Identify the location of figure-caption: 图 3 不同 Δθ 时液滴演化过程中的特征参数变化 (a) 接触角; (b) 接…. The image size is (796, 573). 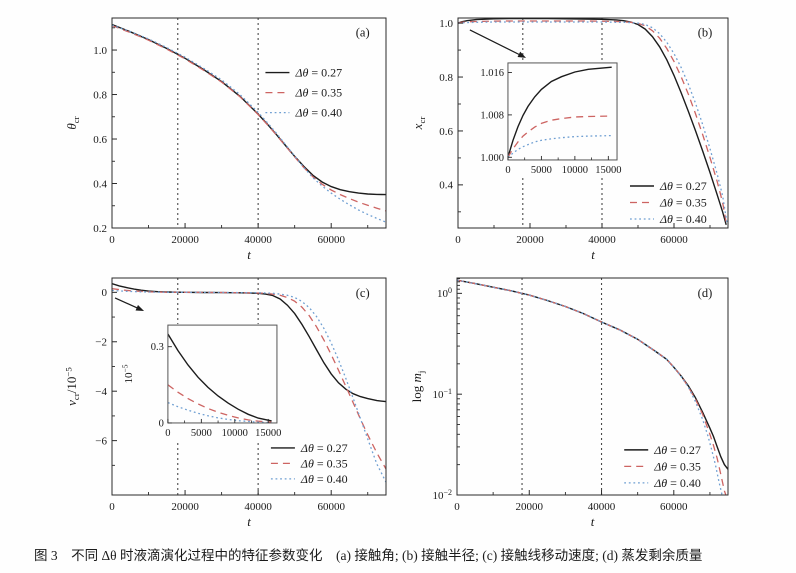
(368, 555).